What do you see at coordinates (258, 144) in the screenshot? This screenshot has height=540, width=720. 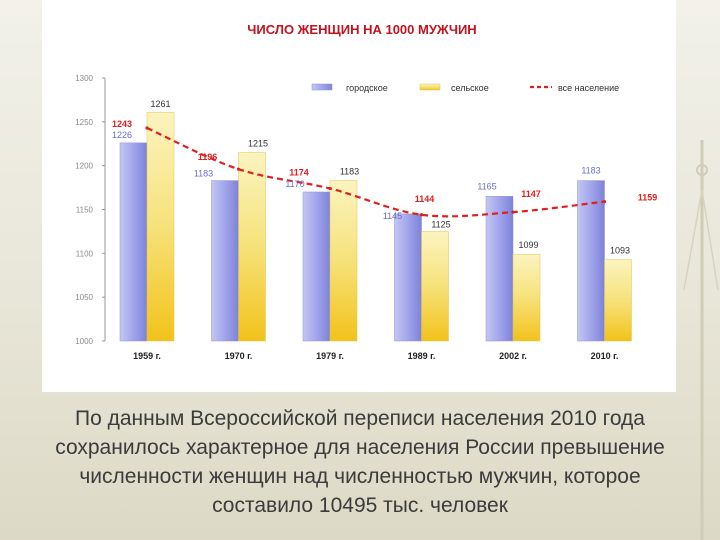 I see `rural-value-label: 1215` at bounding box center [258, 144].